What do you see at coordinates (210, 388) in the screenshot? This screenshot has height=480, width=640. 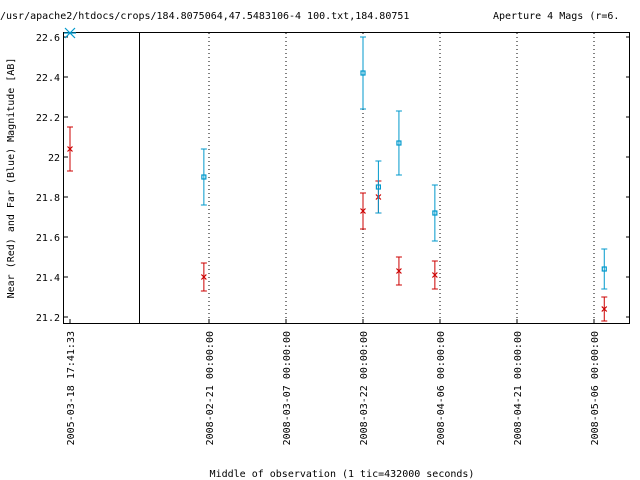 I see `x-tick-label: 2008-02-21 00:00:00` at bounding box center [210, 388].